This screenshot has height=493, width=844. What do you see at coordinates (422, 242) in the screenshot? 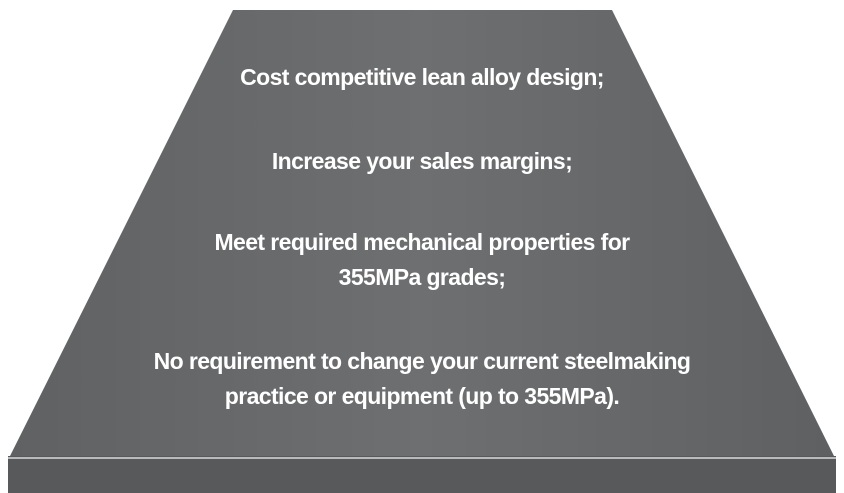
I see `item-line: Meet required mechanical properties for` at bounding box center [422, 242].